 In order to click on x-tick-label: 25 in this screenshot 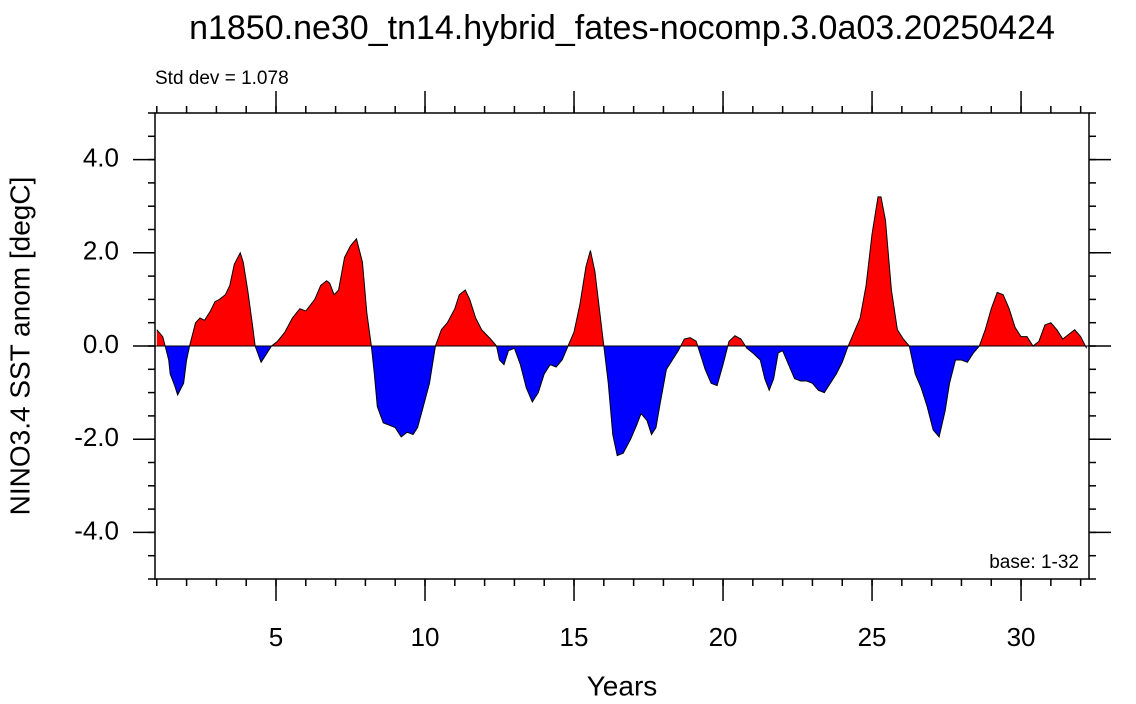, I will do `click(872, 637)`.